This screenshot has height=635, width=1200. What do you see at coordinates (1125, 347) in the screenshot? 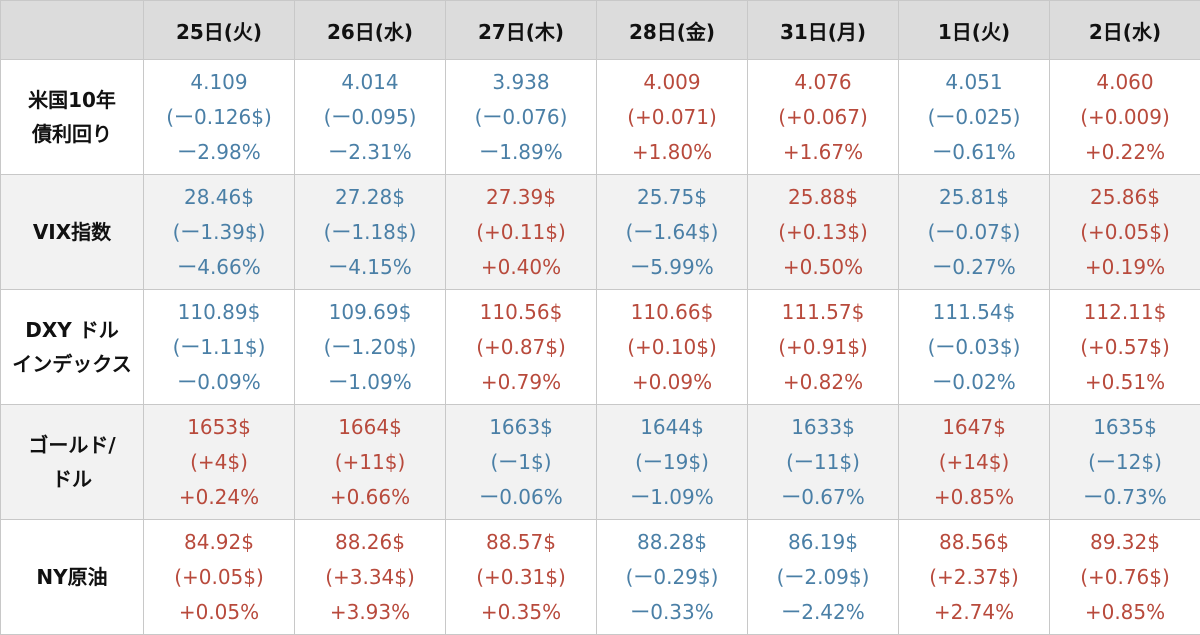
I see `cell-change: (+0.57$)` at bounding box center [1125, 347].